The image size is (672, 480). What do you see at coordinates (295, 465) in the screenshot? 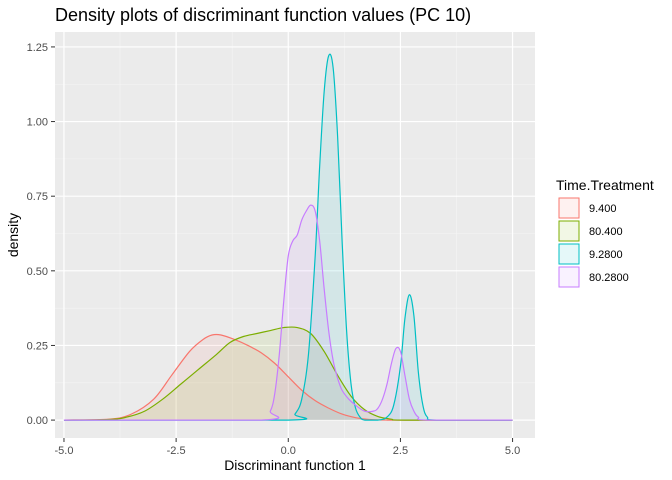
I see `x-axis-title: Discriminant function 1` at bounding box center [295, 465].